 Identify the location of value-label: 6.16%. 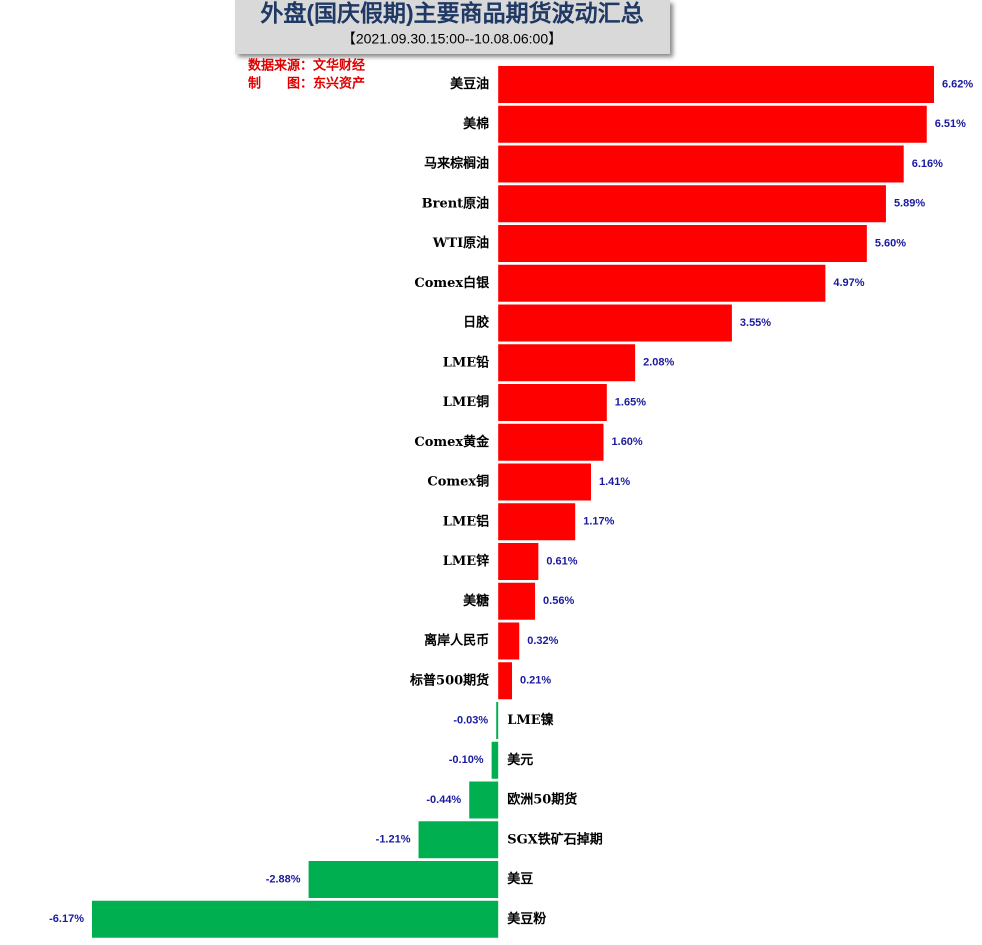
(927, 164).